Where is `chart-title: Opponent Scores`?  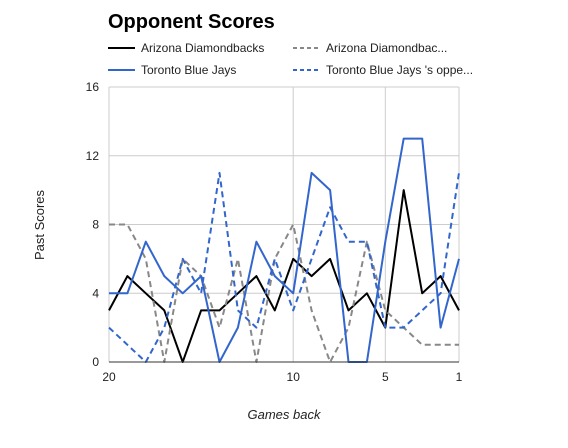
chart-title: Opponent Scores is located at coordinates (191, 22).